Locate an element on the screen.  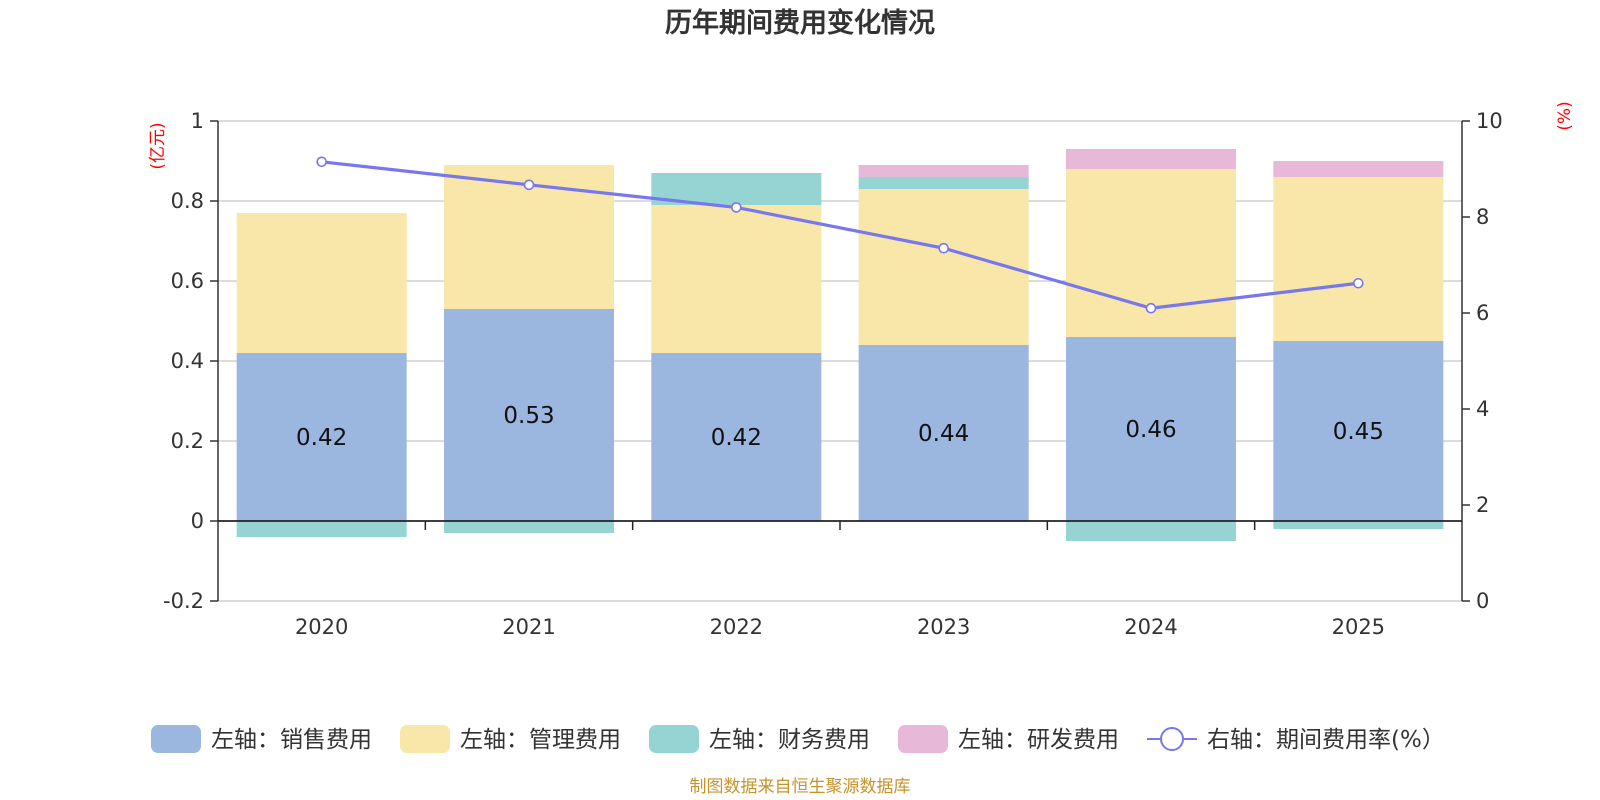
rate-line-series is located at coordinates (840, 235).